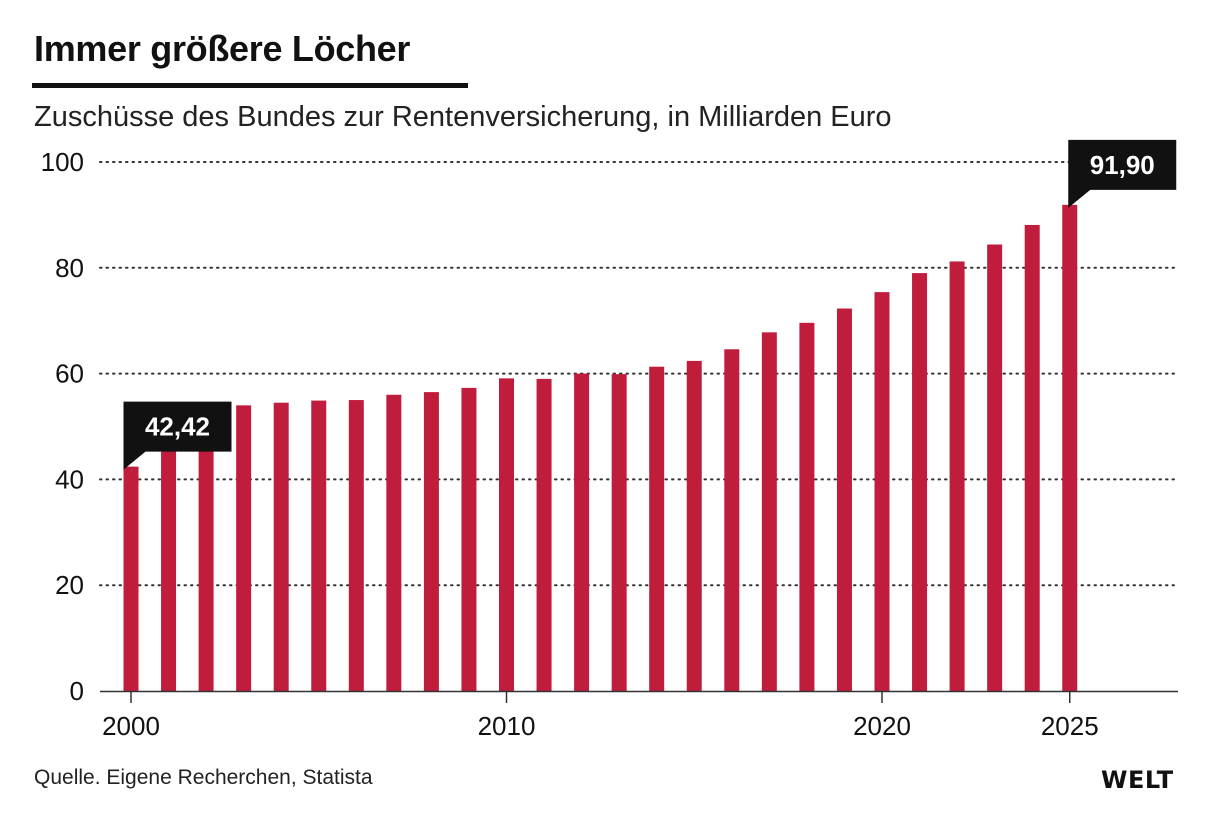  What do you see at coordinates (244, 548) in the screenshot?
I see `bar-2003` at bounding box center [244, 548].